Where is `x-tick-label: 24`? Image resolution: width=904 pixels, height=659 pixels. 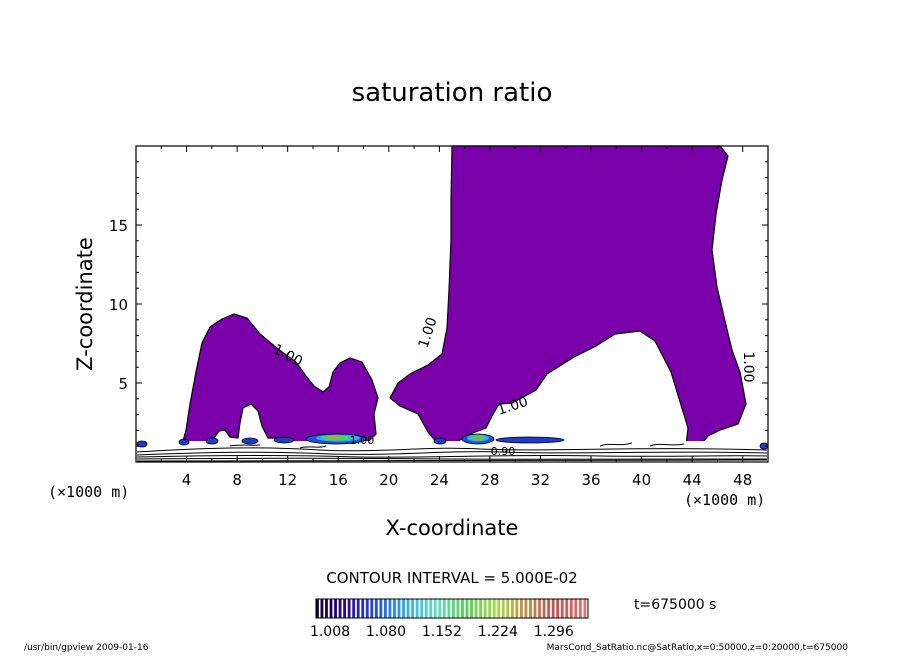
x-tick-label: 24 is located at coordinates (439, 480).